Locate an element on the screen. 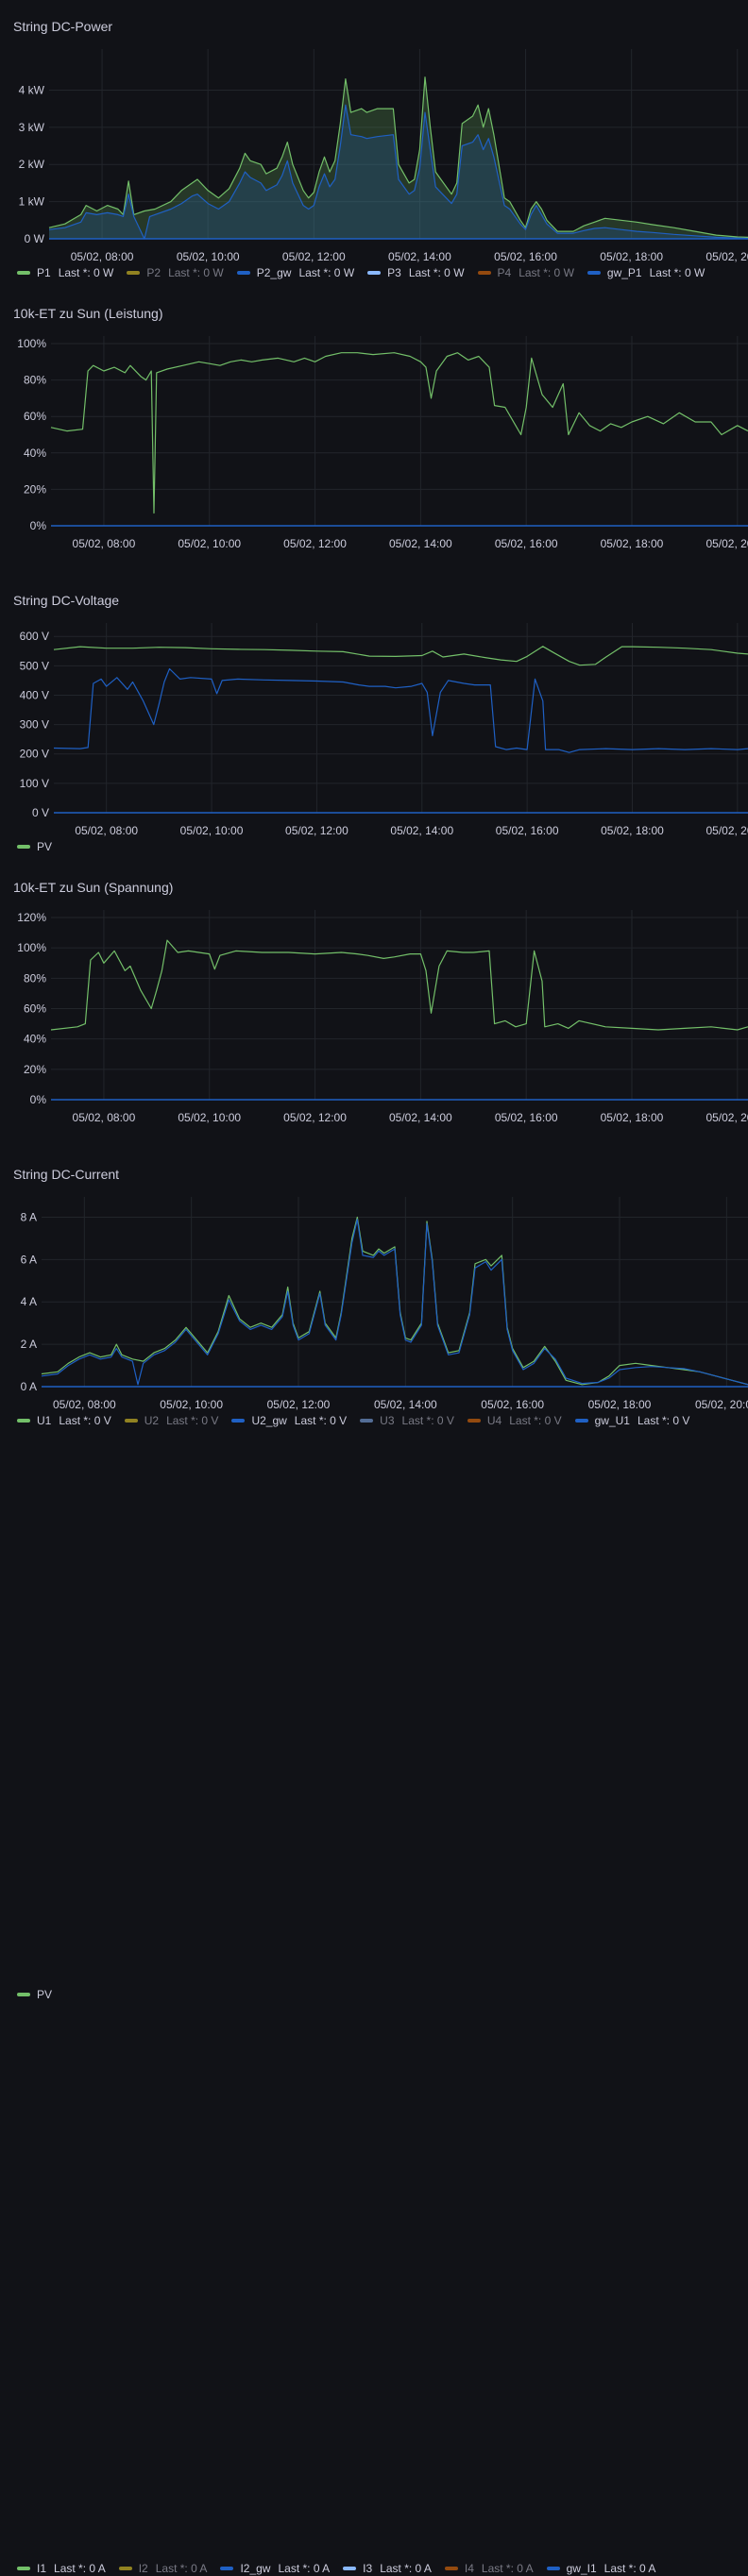  legend-item-U3: U3 Last *: 0 V is located at coordinates (407, 1421).